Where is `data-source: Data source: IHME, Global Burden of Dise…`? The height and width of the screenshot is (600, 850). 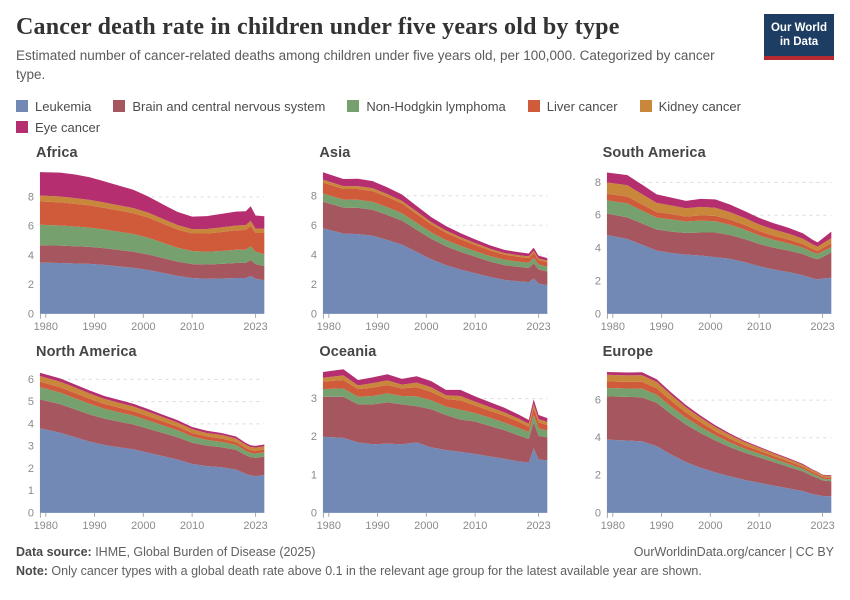 data-source: Data source: IHME, Global Burden of Dise… is located at coordinates (165, 552).